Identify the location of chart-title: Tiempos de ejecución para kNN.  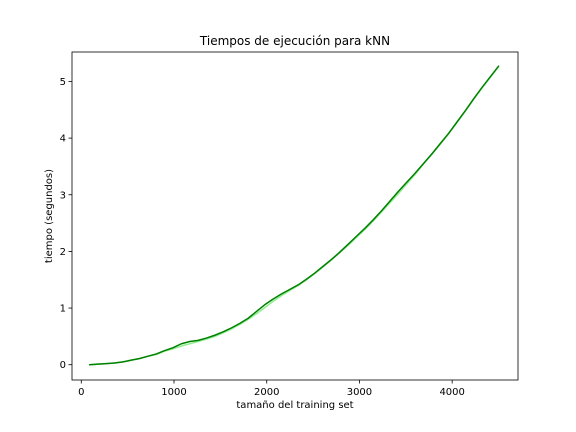
(294, 41).